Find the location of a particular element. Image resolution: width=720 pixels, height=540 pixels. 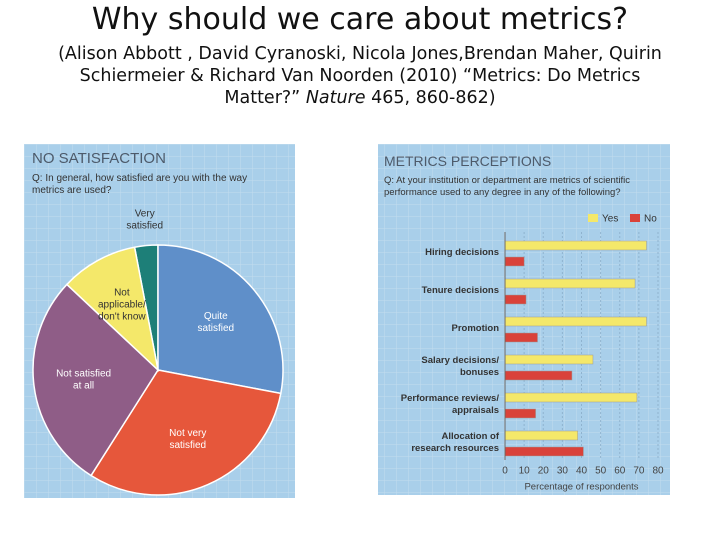

y-tick-label: Promotion is located at coordinates (476, 328).